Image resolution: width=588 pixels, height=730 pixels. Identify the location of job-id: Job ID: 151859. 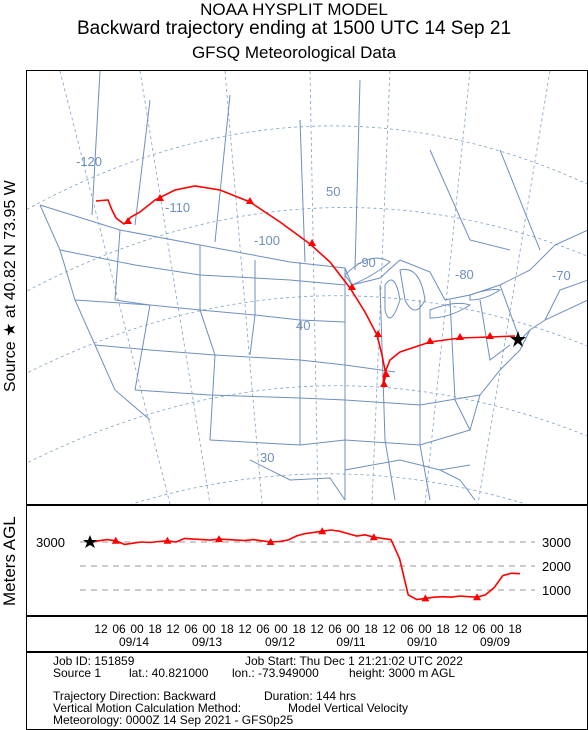
(94, 661).